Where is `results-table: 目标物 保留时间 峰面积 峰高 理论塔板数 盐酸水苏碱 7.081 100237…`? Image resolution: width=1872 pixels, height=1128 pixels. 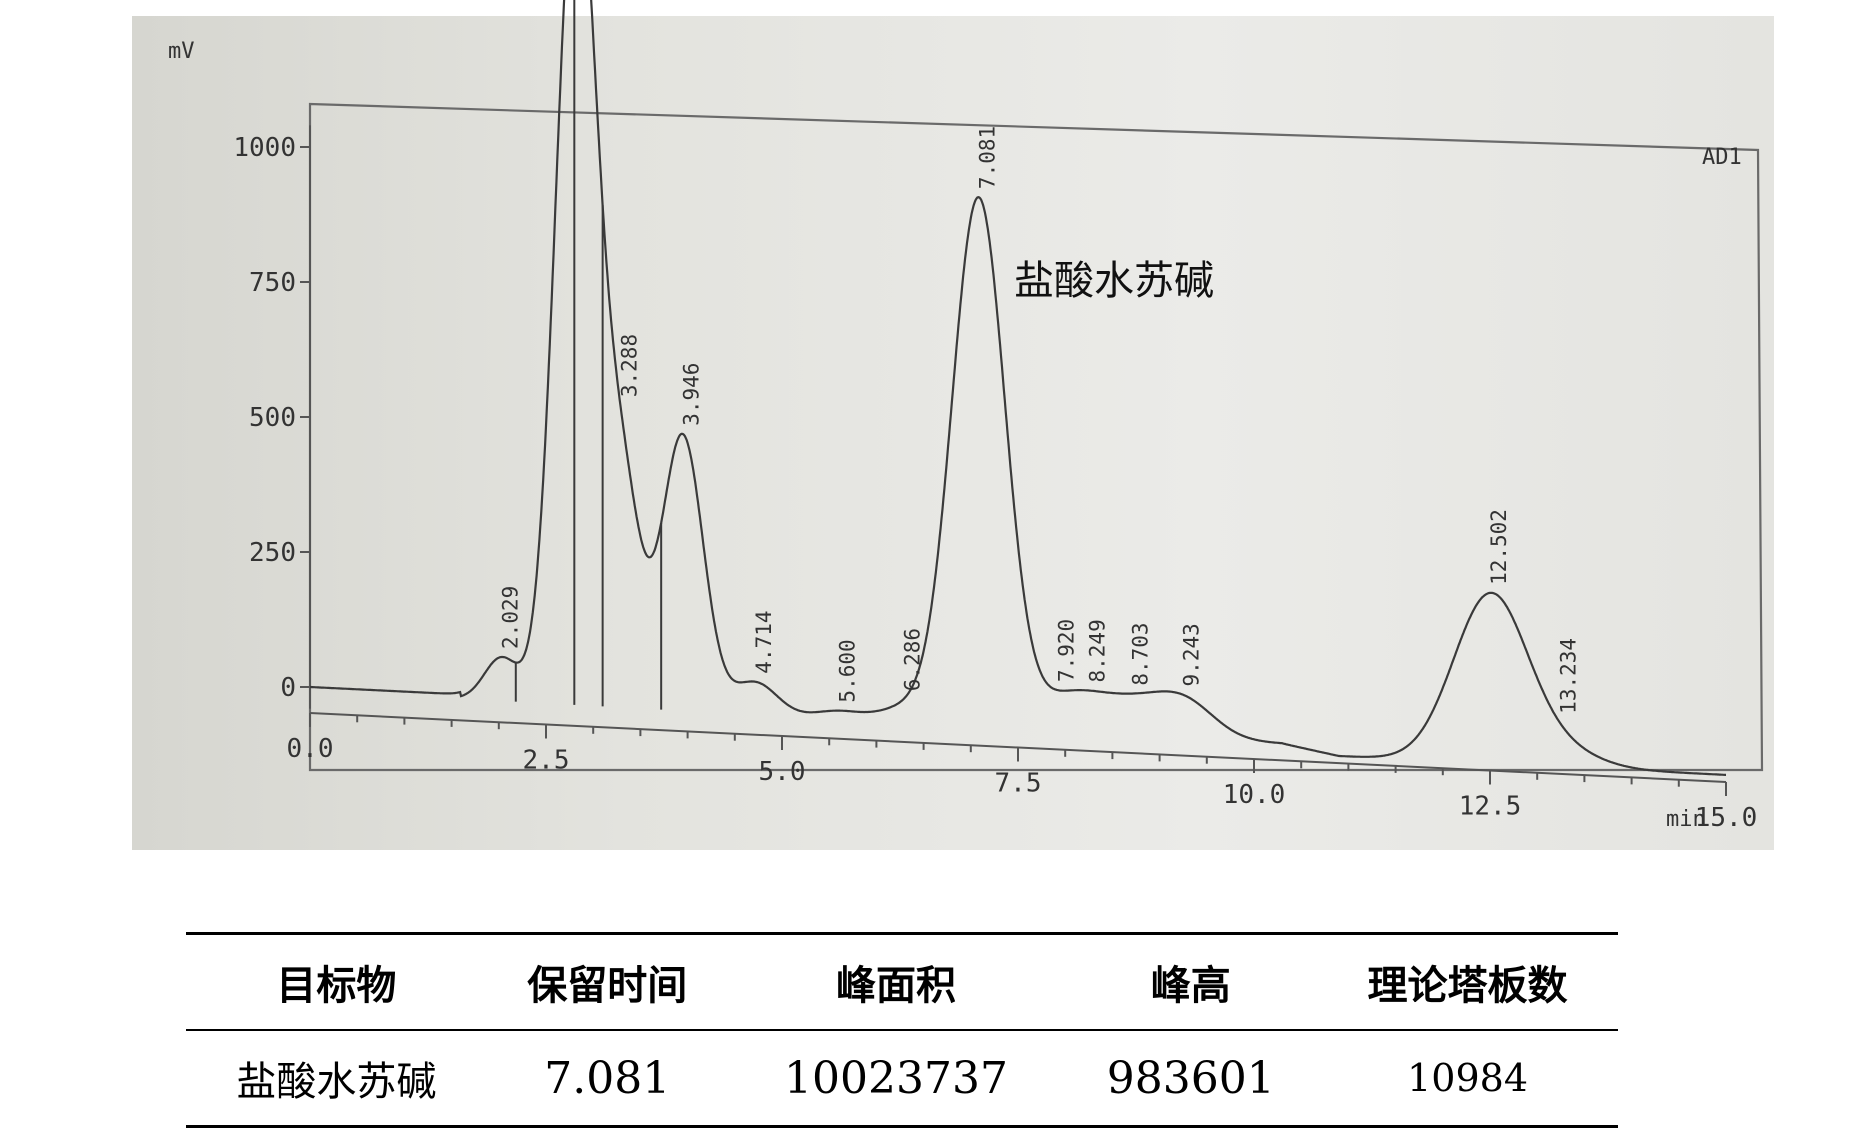
results-table: 目标物 保留时间 峰面积 峰高 理论塔板数 盐酸水苏碱 7.081 100237… is located at coordinates (902, 1030).